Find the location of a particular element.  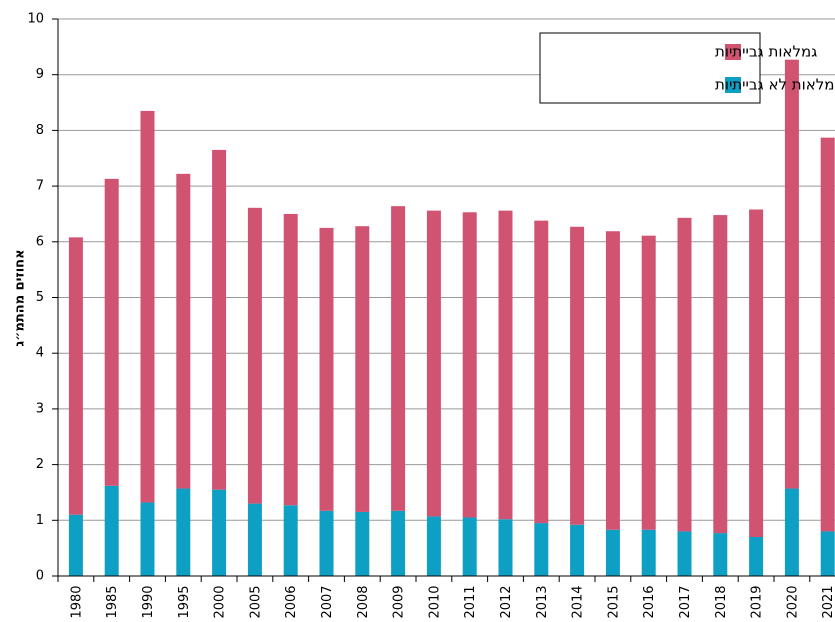

legend-box is located at coordinates (650, 68).